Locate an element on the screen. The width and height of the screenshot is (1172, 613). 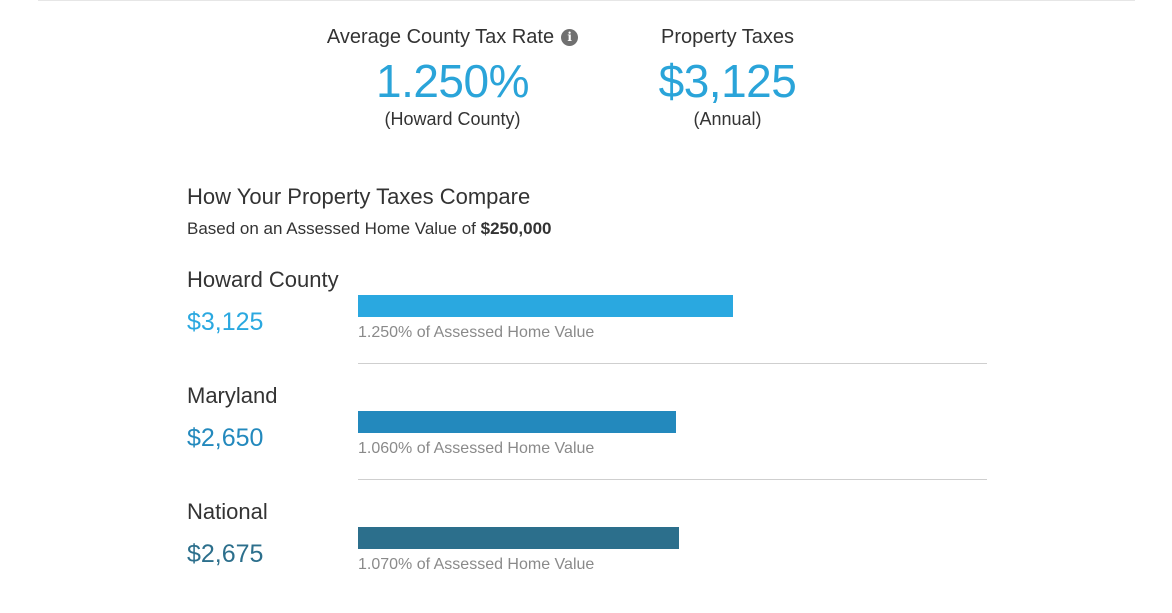
property-taxes-label: Property Taxes is located at coordinates (727, 37).